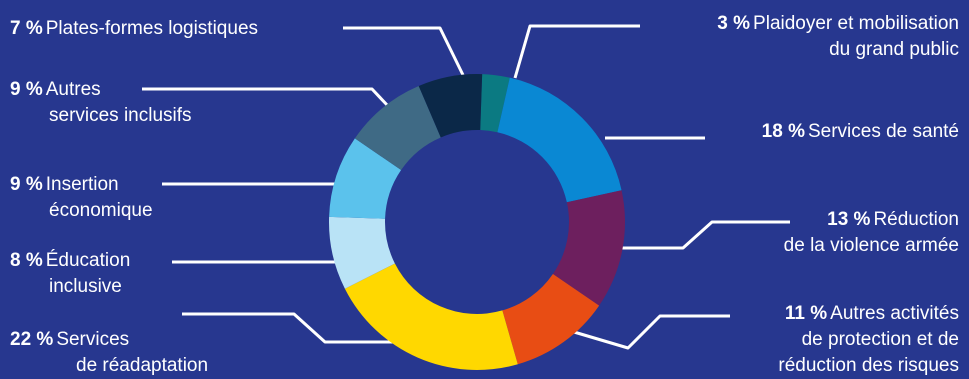  I want to click on pct-protection: 11 %, so click(806, 313).